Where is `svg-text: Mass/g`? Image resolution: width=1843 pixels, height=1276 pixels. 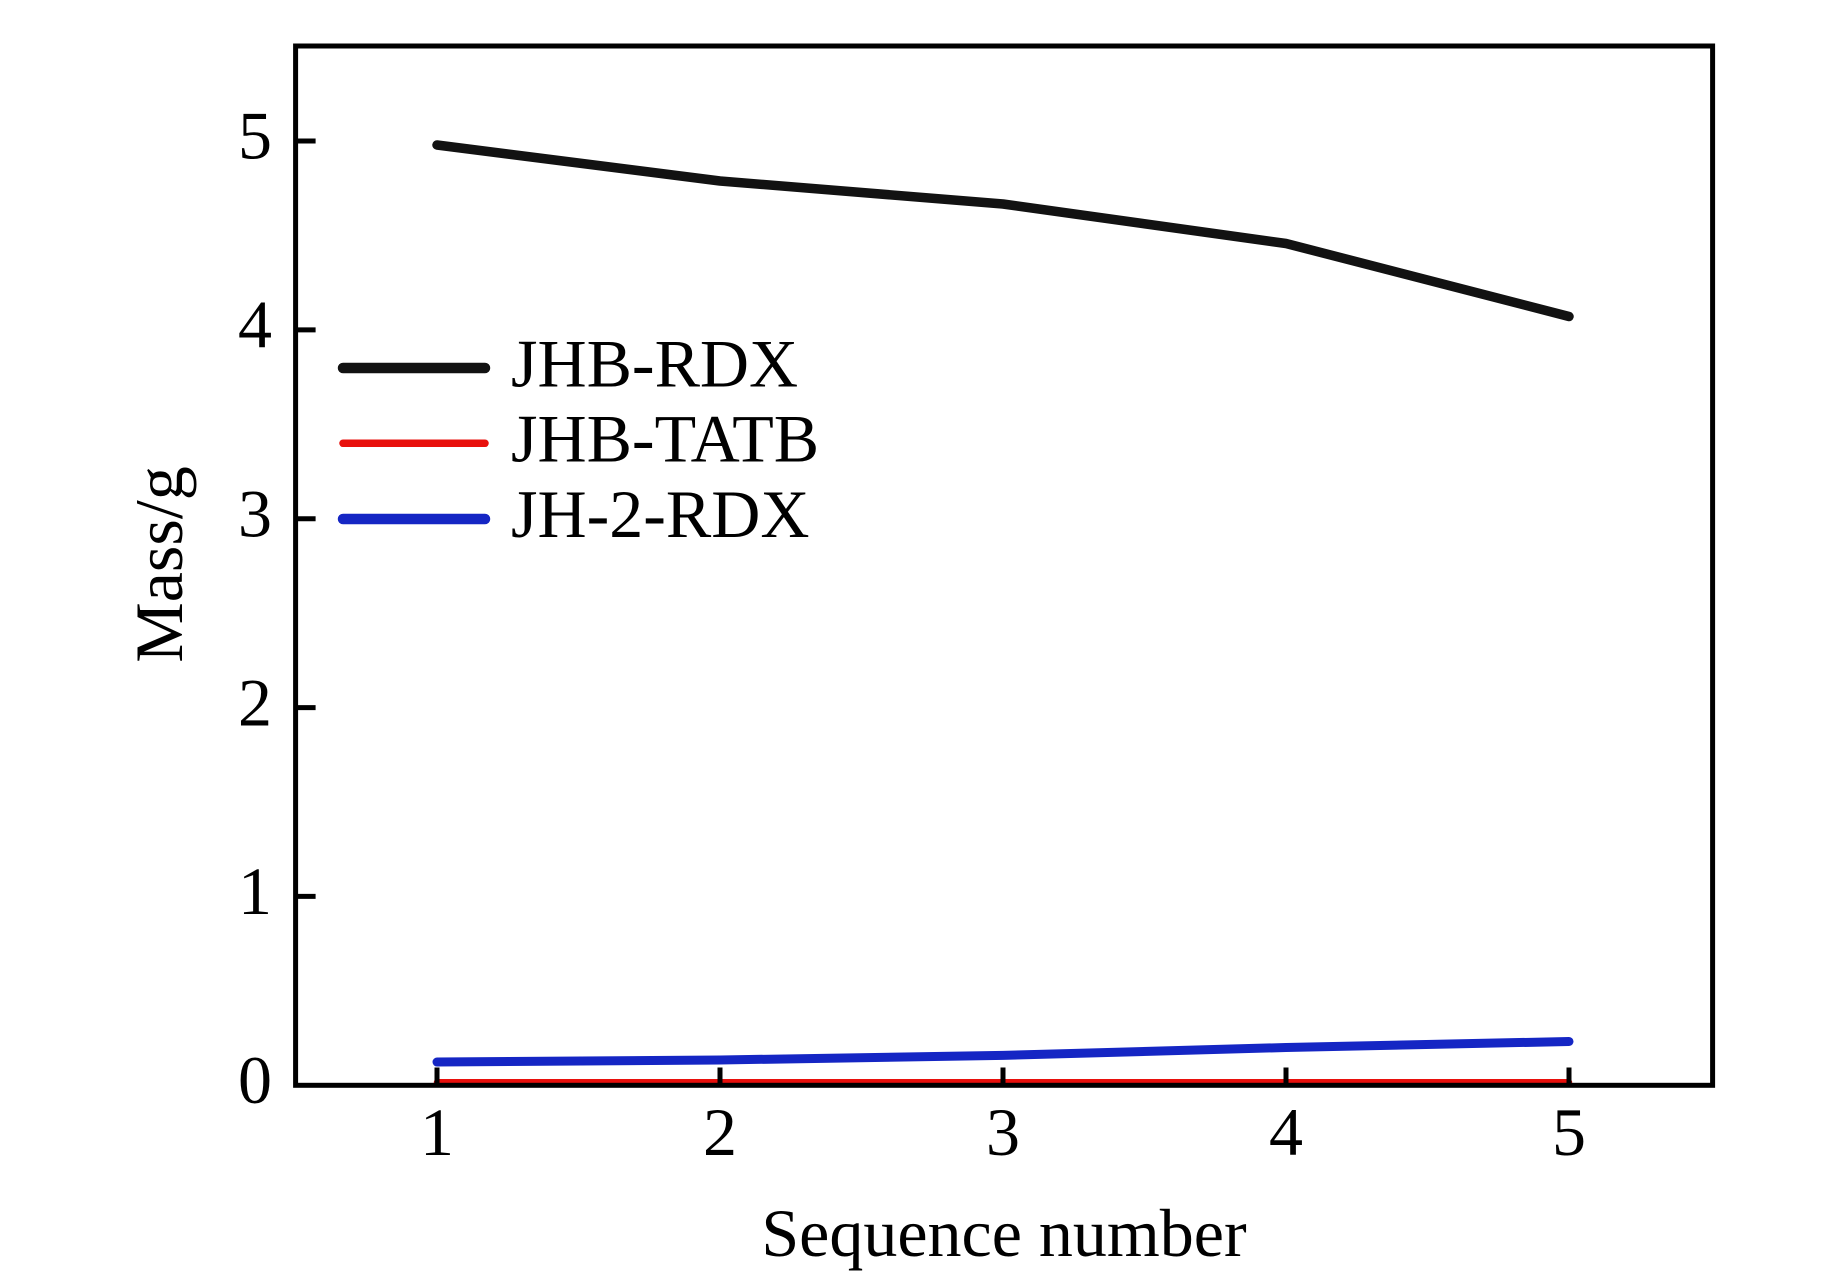 svg-text: Mass/g is located at coordinates (159, 564).